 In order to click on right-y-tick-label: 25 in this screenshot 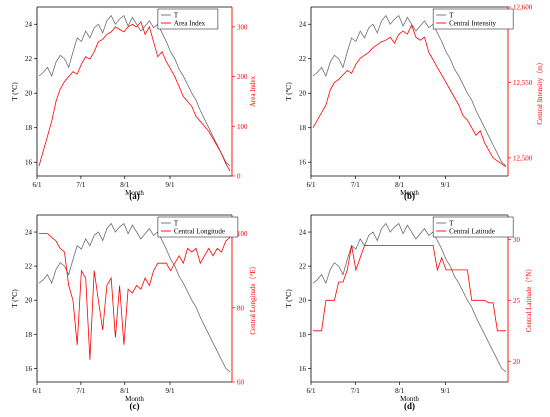, I will do `click(517, 301)`.